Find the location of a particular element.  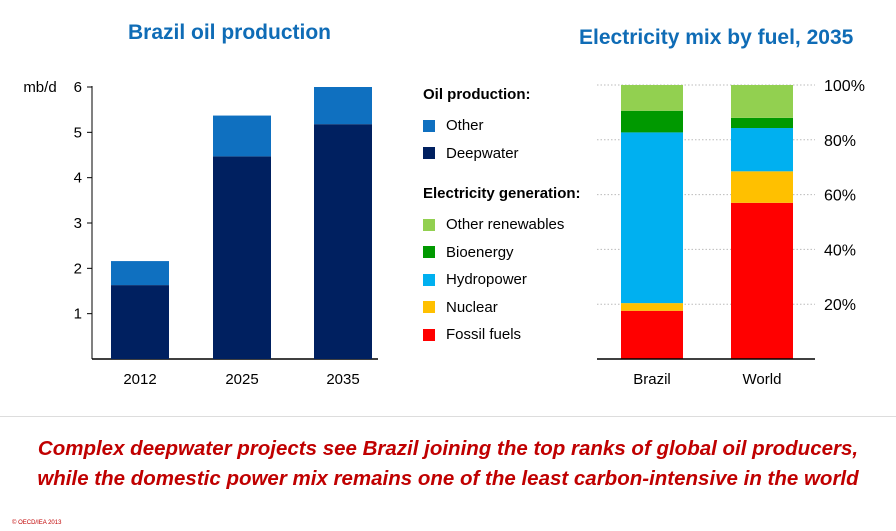

legend-item: Other renewables is located at coordinates (502, 225).